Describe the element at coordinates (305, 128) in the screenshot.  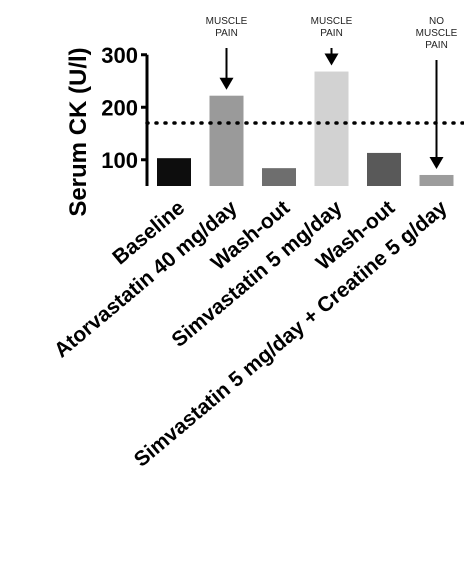
I see `bar-series` at that location.